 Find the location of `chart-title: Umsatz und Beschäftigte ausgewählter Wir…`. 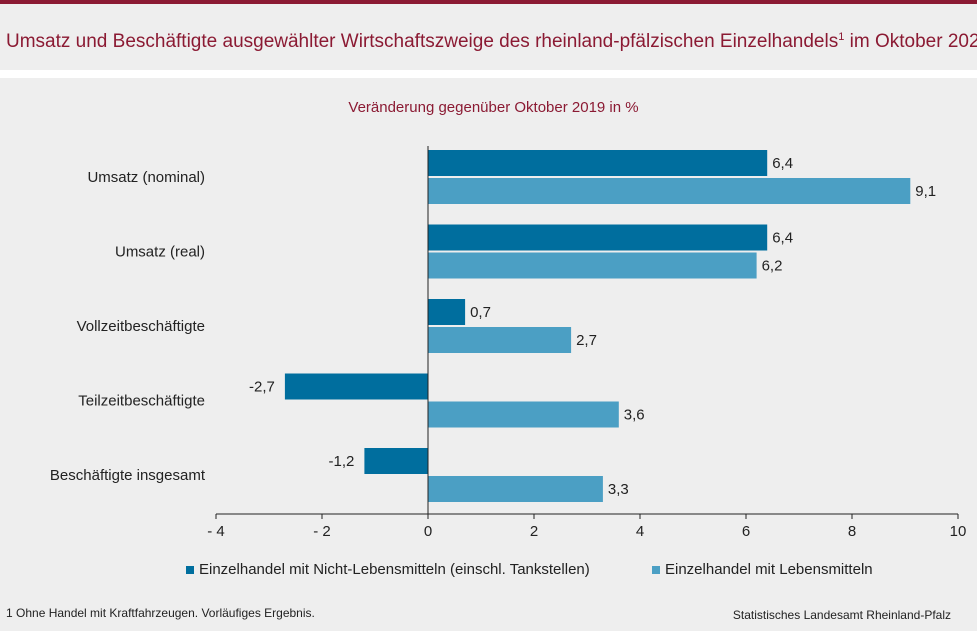

chart-title: Umsatz und Beschäftigte ausgewählter Wir… is located at coordinates (488, 37).